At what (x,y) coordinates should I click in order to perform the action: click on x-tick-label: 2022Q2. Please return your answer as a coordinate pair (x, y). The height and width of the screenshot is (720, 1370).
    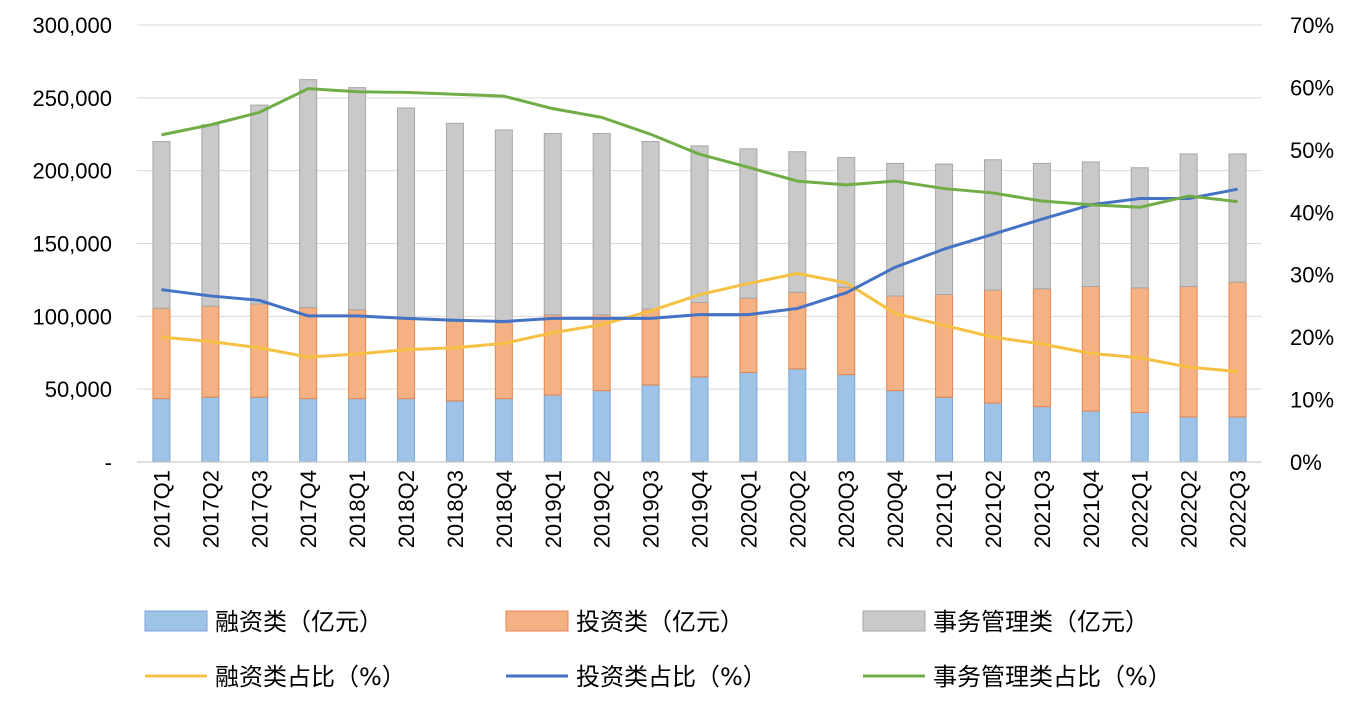
    Looking at the image, I should click on (1189, 509).